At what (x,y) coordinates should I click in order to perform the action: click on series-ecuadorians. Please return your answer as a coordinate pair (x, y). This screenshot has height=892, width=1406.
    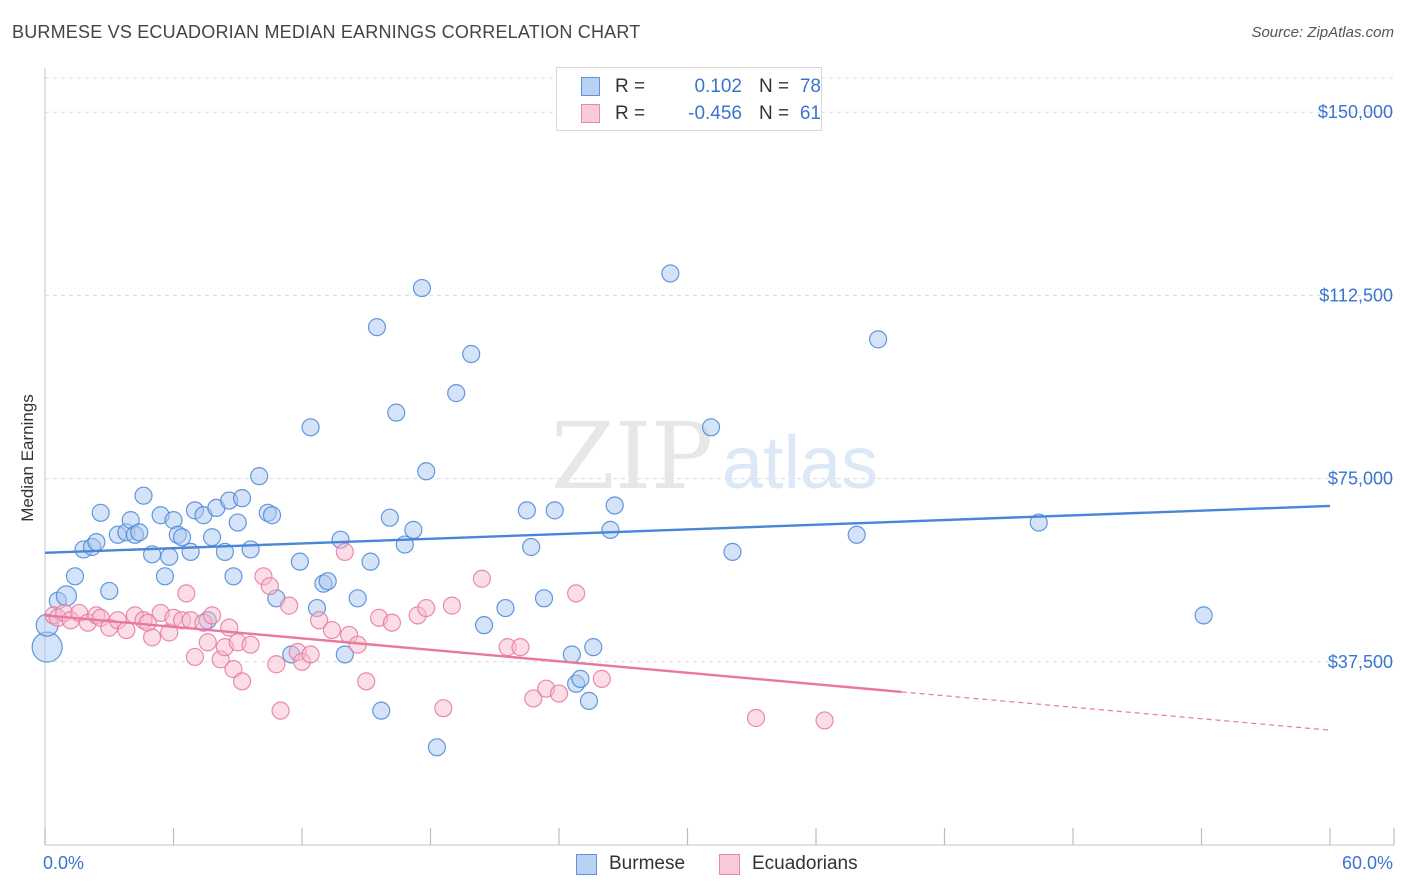
    Looking at the image, I should click on (439, 636).